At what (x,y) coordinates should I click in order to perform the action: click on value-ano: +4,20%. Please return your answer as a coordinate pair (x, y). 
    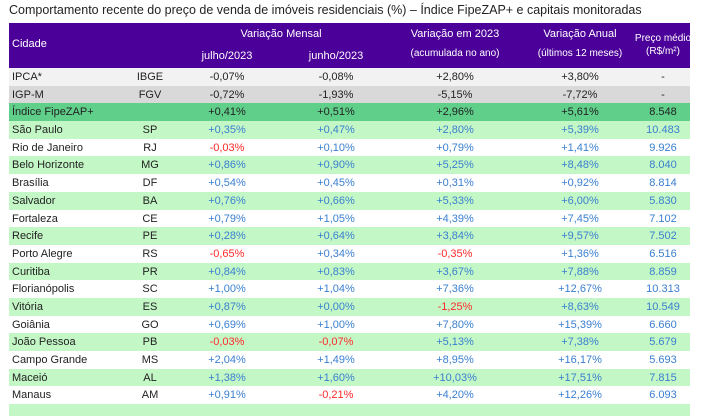
    Looking at the image, I should click on (455, 395).